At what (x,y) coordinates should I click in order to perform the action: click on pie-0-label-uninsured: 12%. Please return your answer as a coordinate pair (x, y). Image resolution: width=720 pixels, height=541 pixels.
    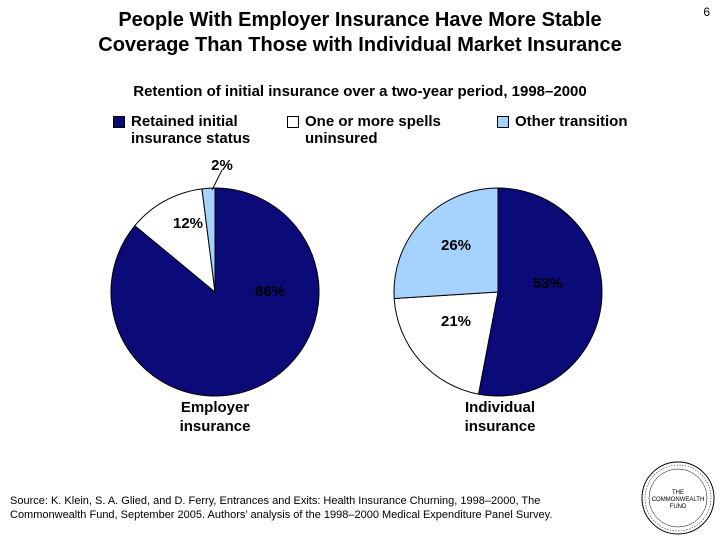
    Looking at the image, I should click on (188, 223).